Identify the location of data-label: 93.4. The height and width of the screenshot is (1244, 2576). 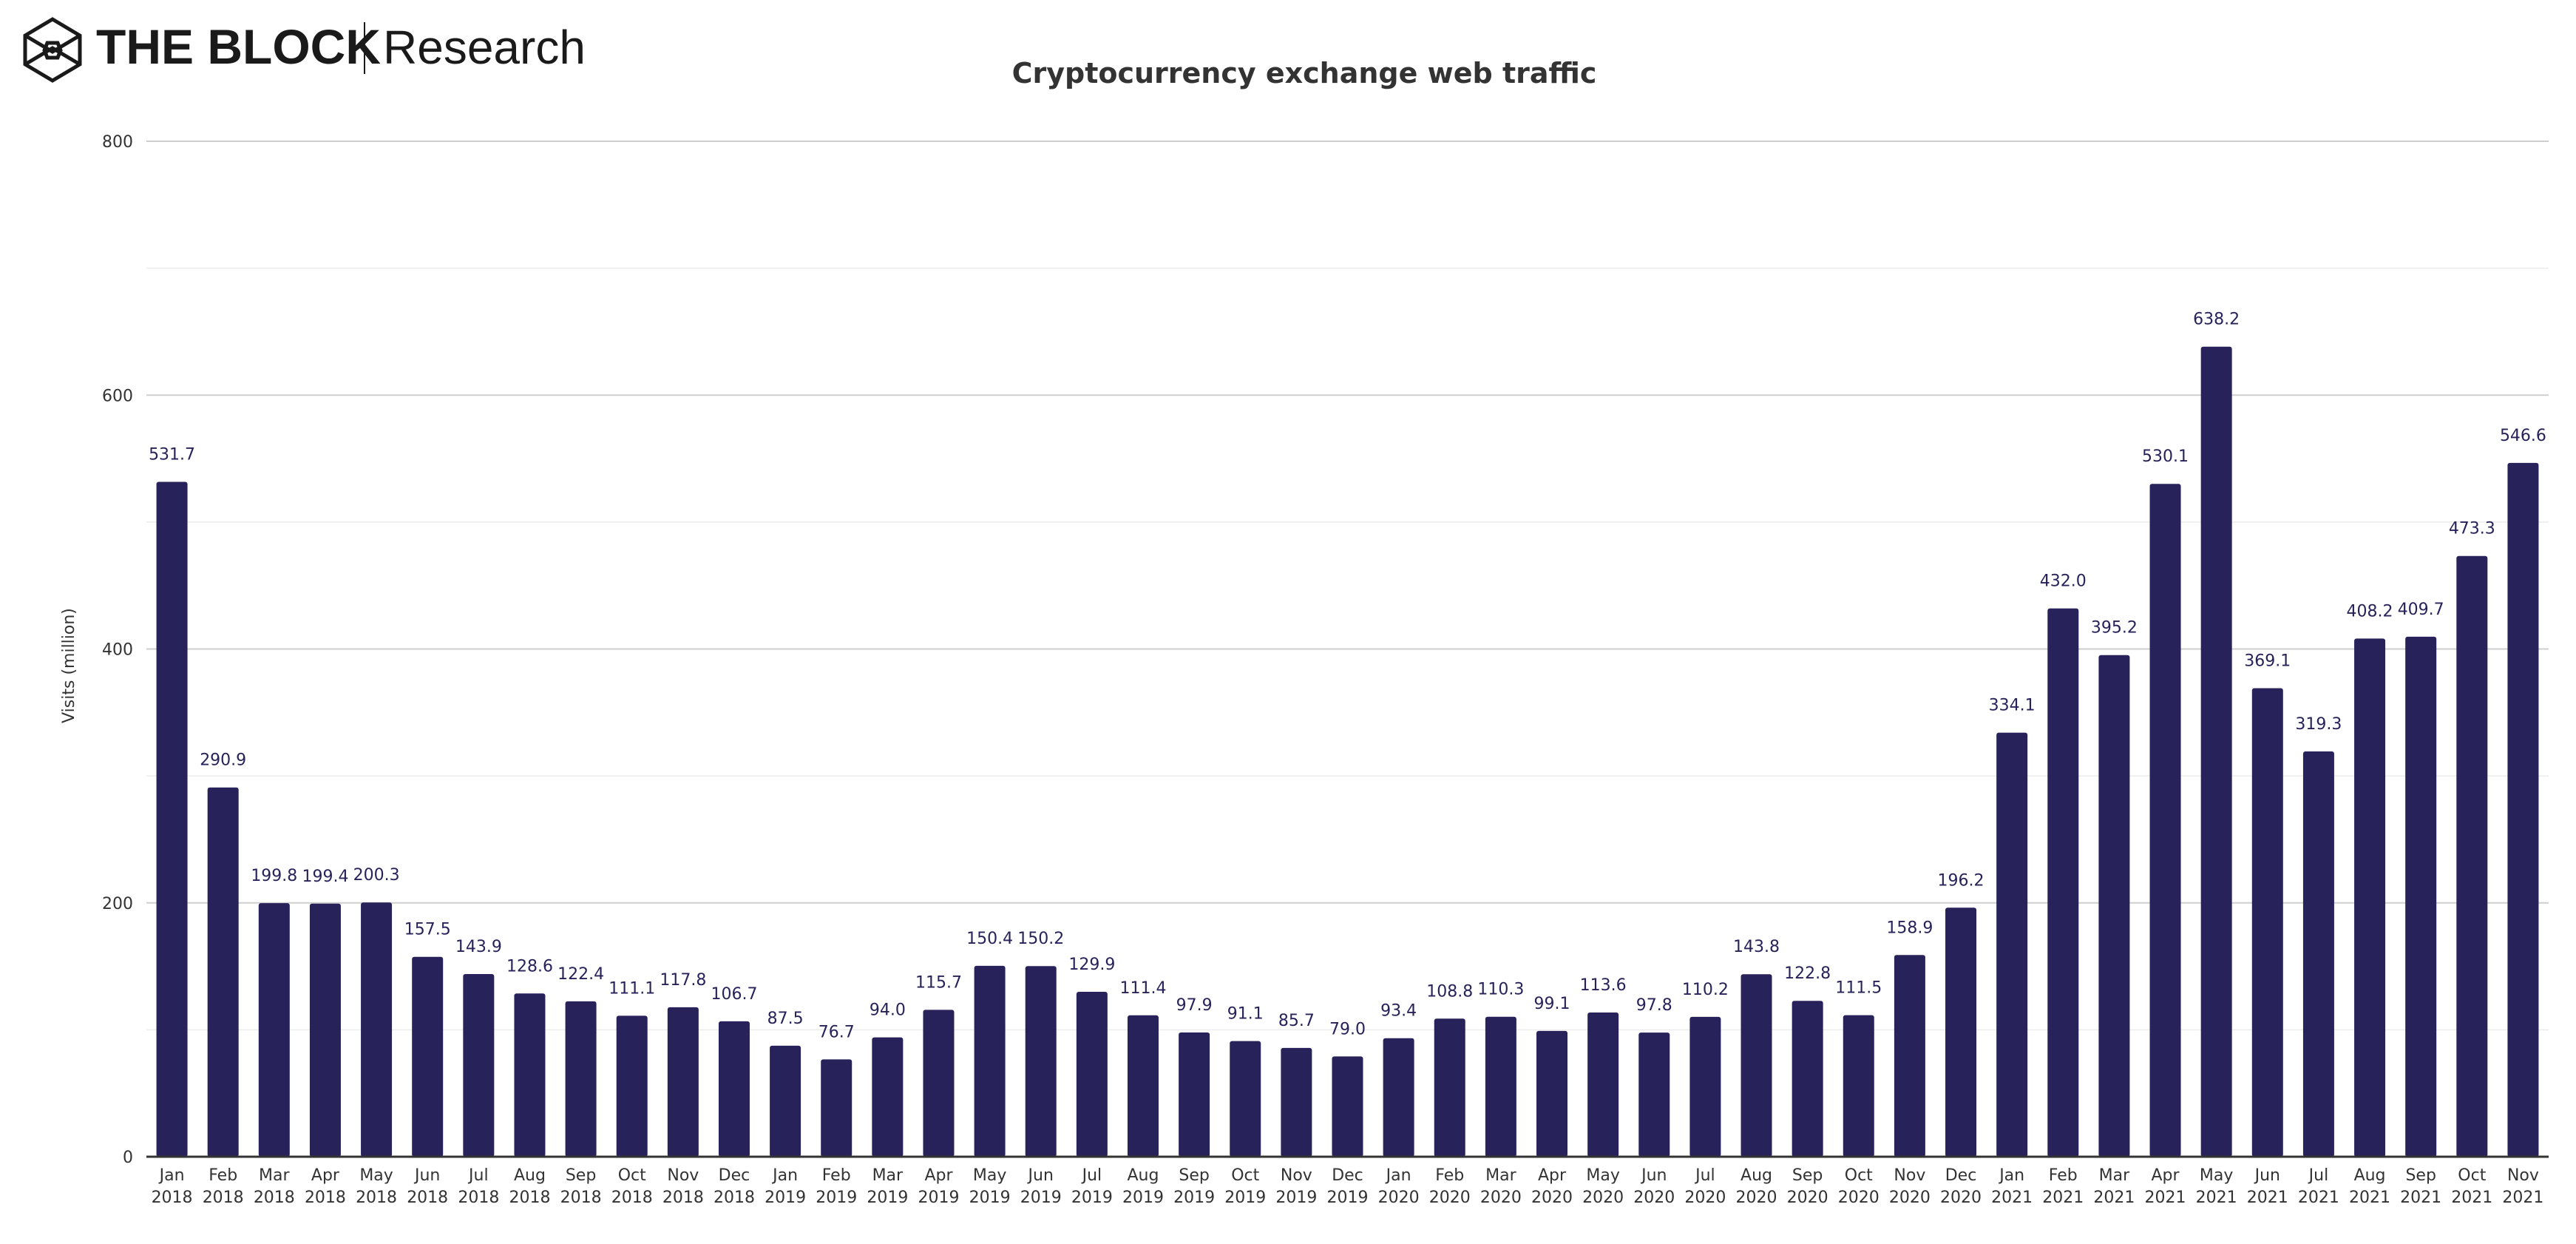
(1398, 1011).